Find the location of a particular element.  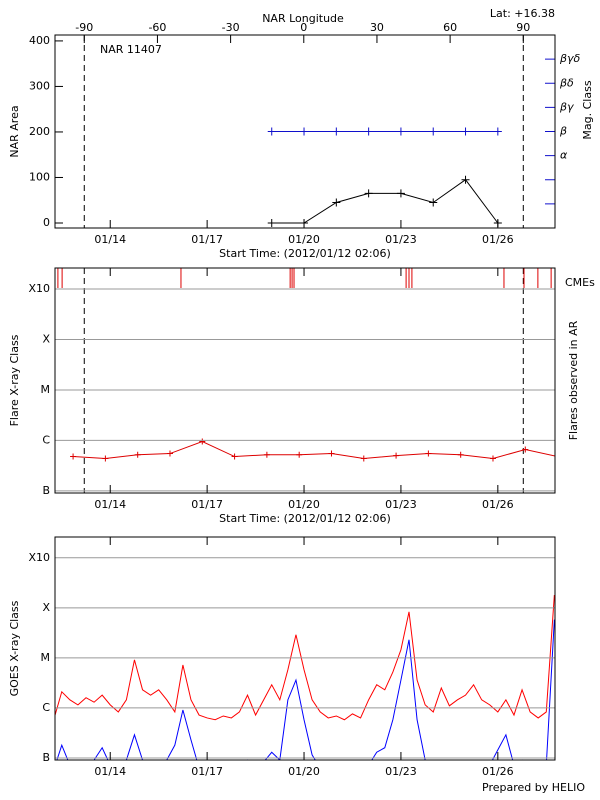

y-tick-label: 300 is located at coordinates (39, 85).